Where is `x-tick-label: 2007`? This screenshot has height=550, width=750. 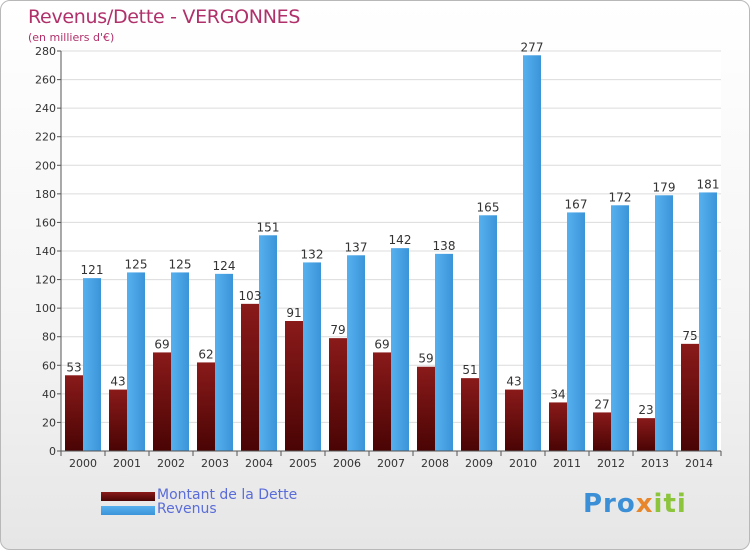 x-tick-label: 2007 is located at coordinates (391, 463).